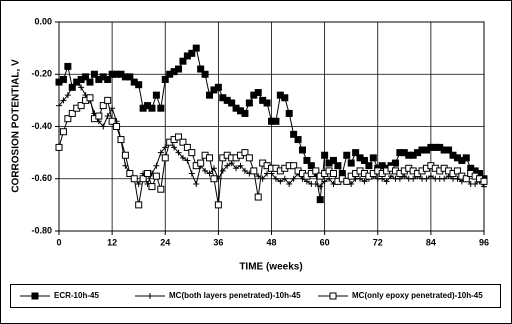 This screenshot has height=324, width=512. I want to click on y-tick-label: -0.40, so click(41, 126).